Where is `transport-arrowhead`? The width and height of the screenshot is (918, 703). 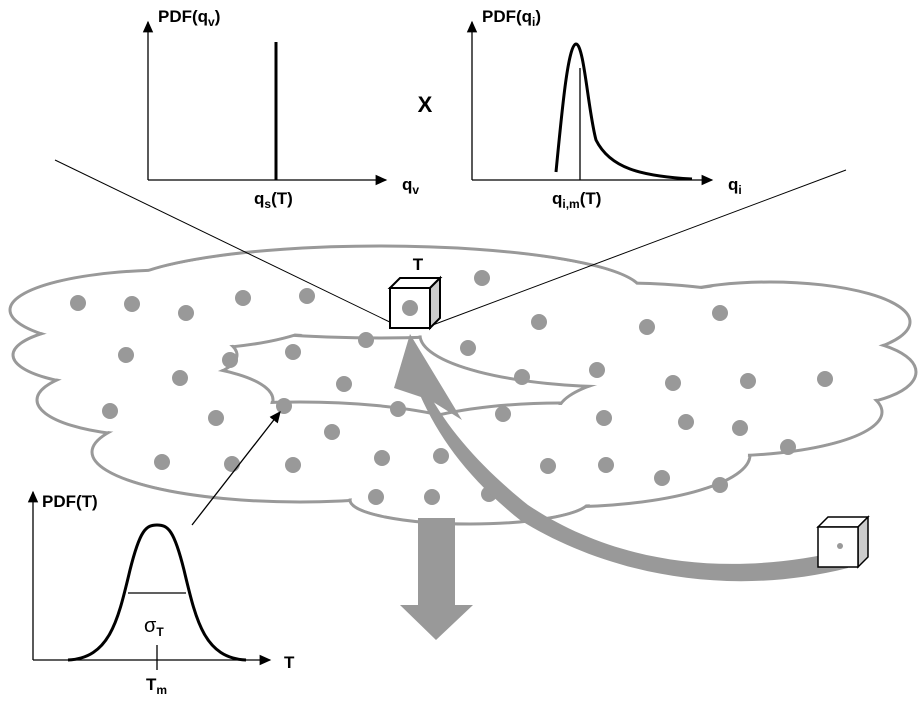 transport-arrowhead is located at coordinates (428, 377).